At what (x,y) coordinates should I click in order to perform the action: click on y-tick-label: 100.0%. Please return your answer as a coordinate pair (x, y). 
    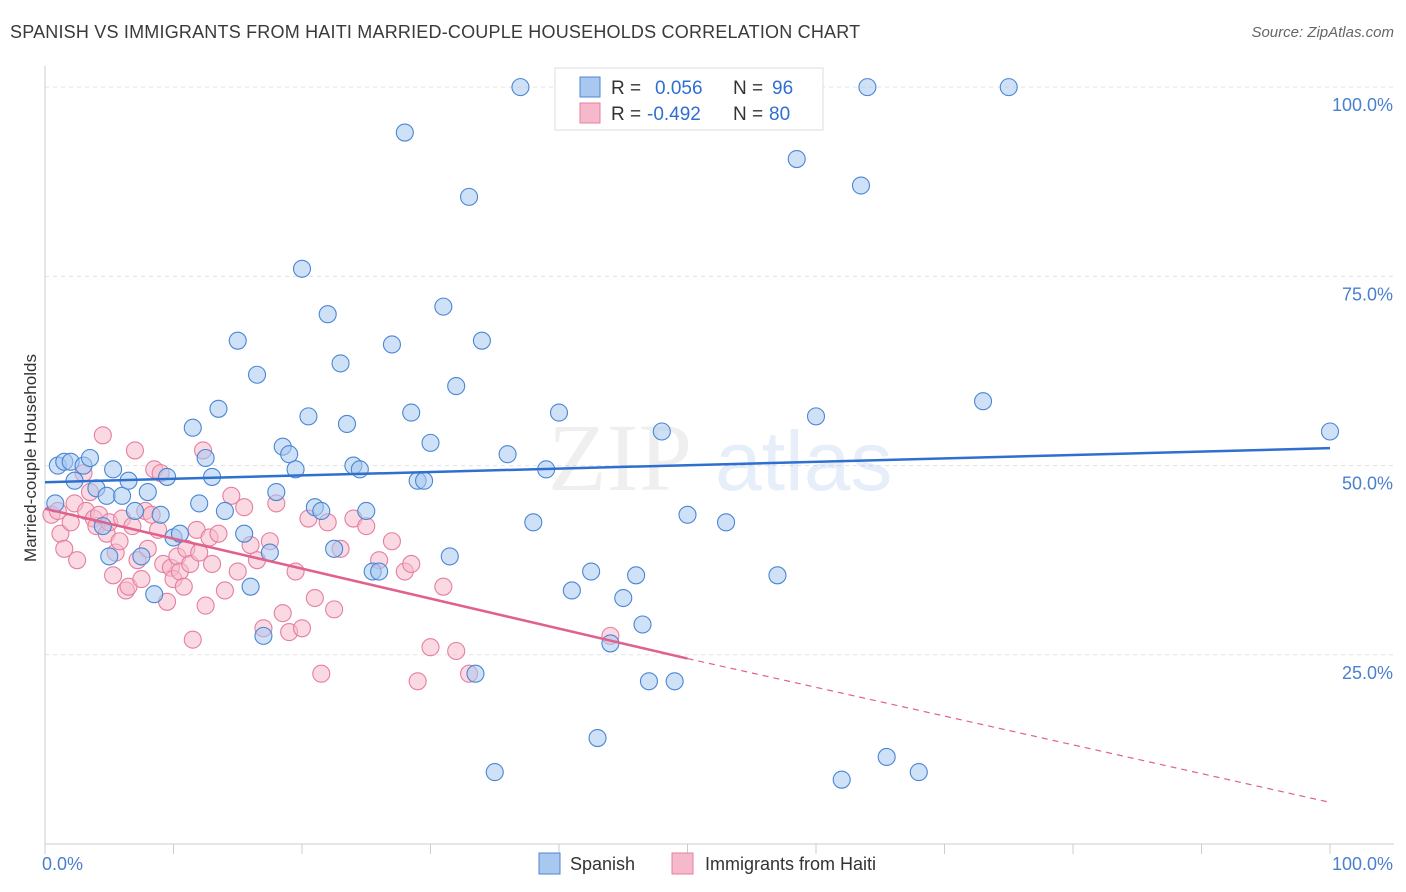
    Looking at the image, I should click on (1362, 105).